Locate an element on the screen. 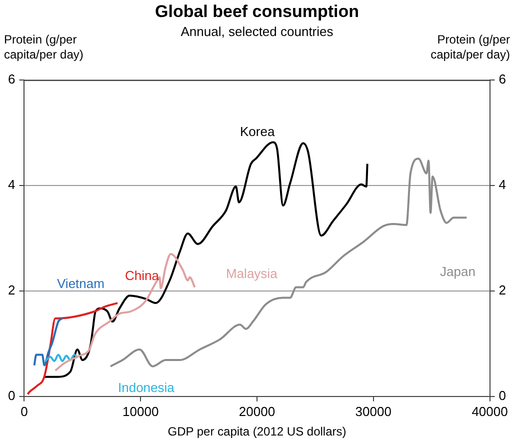 The image size is (514, 443). y-axis-title: Protein (g/per capita/per day) is located at coordinates (44, 47).